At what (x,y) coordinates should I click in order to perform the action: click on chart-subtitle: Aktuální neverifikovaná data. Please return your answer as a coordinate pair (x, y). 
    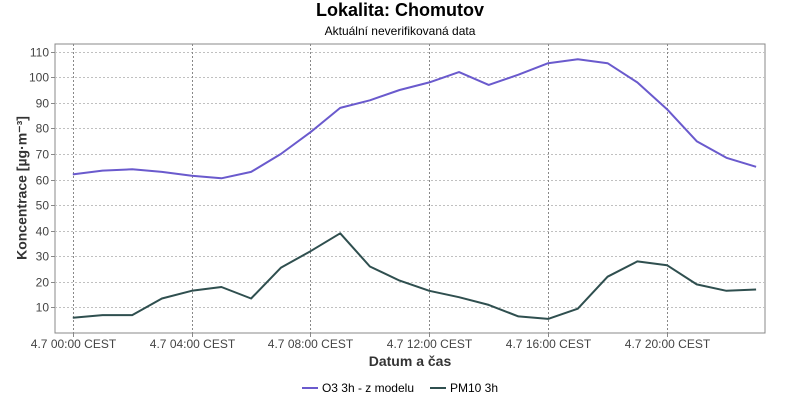
    Looking at the image, I should click on (400, 31).